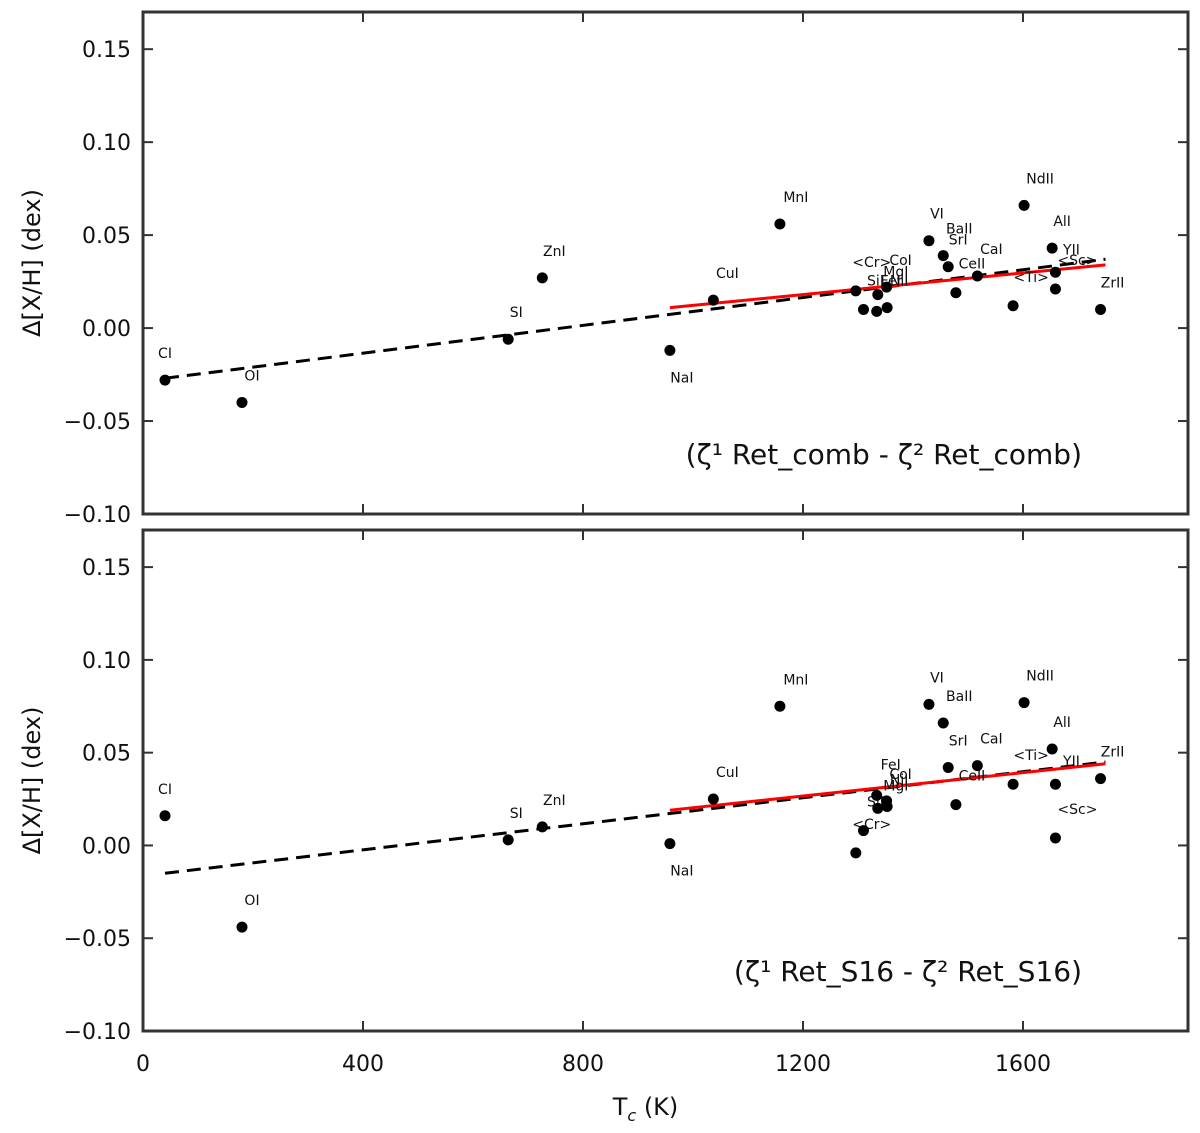  I want to click on y-tick-label: 0.15, so click(106, 568).